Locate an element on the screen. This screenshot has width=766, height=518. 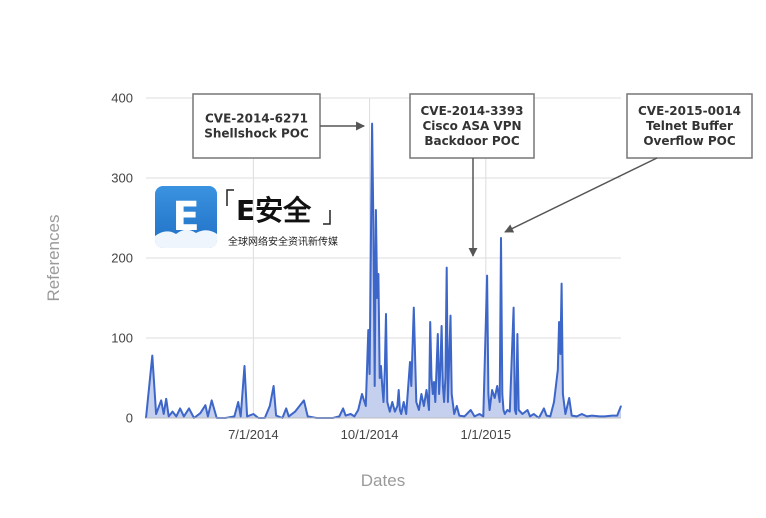
x-tick-label: 1/1/2015 is located at coordinates (486, 434).